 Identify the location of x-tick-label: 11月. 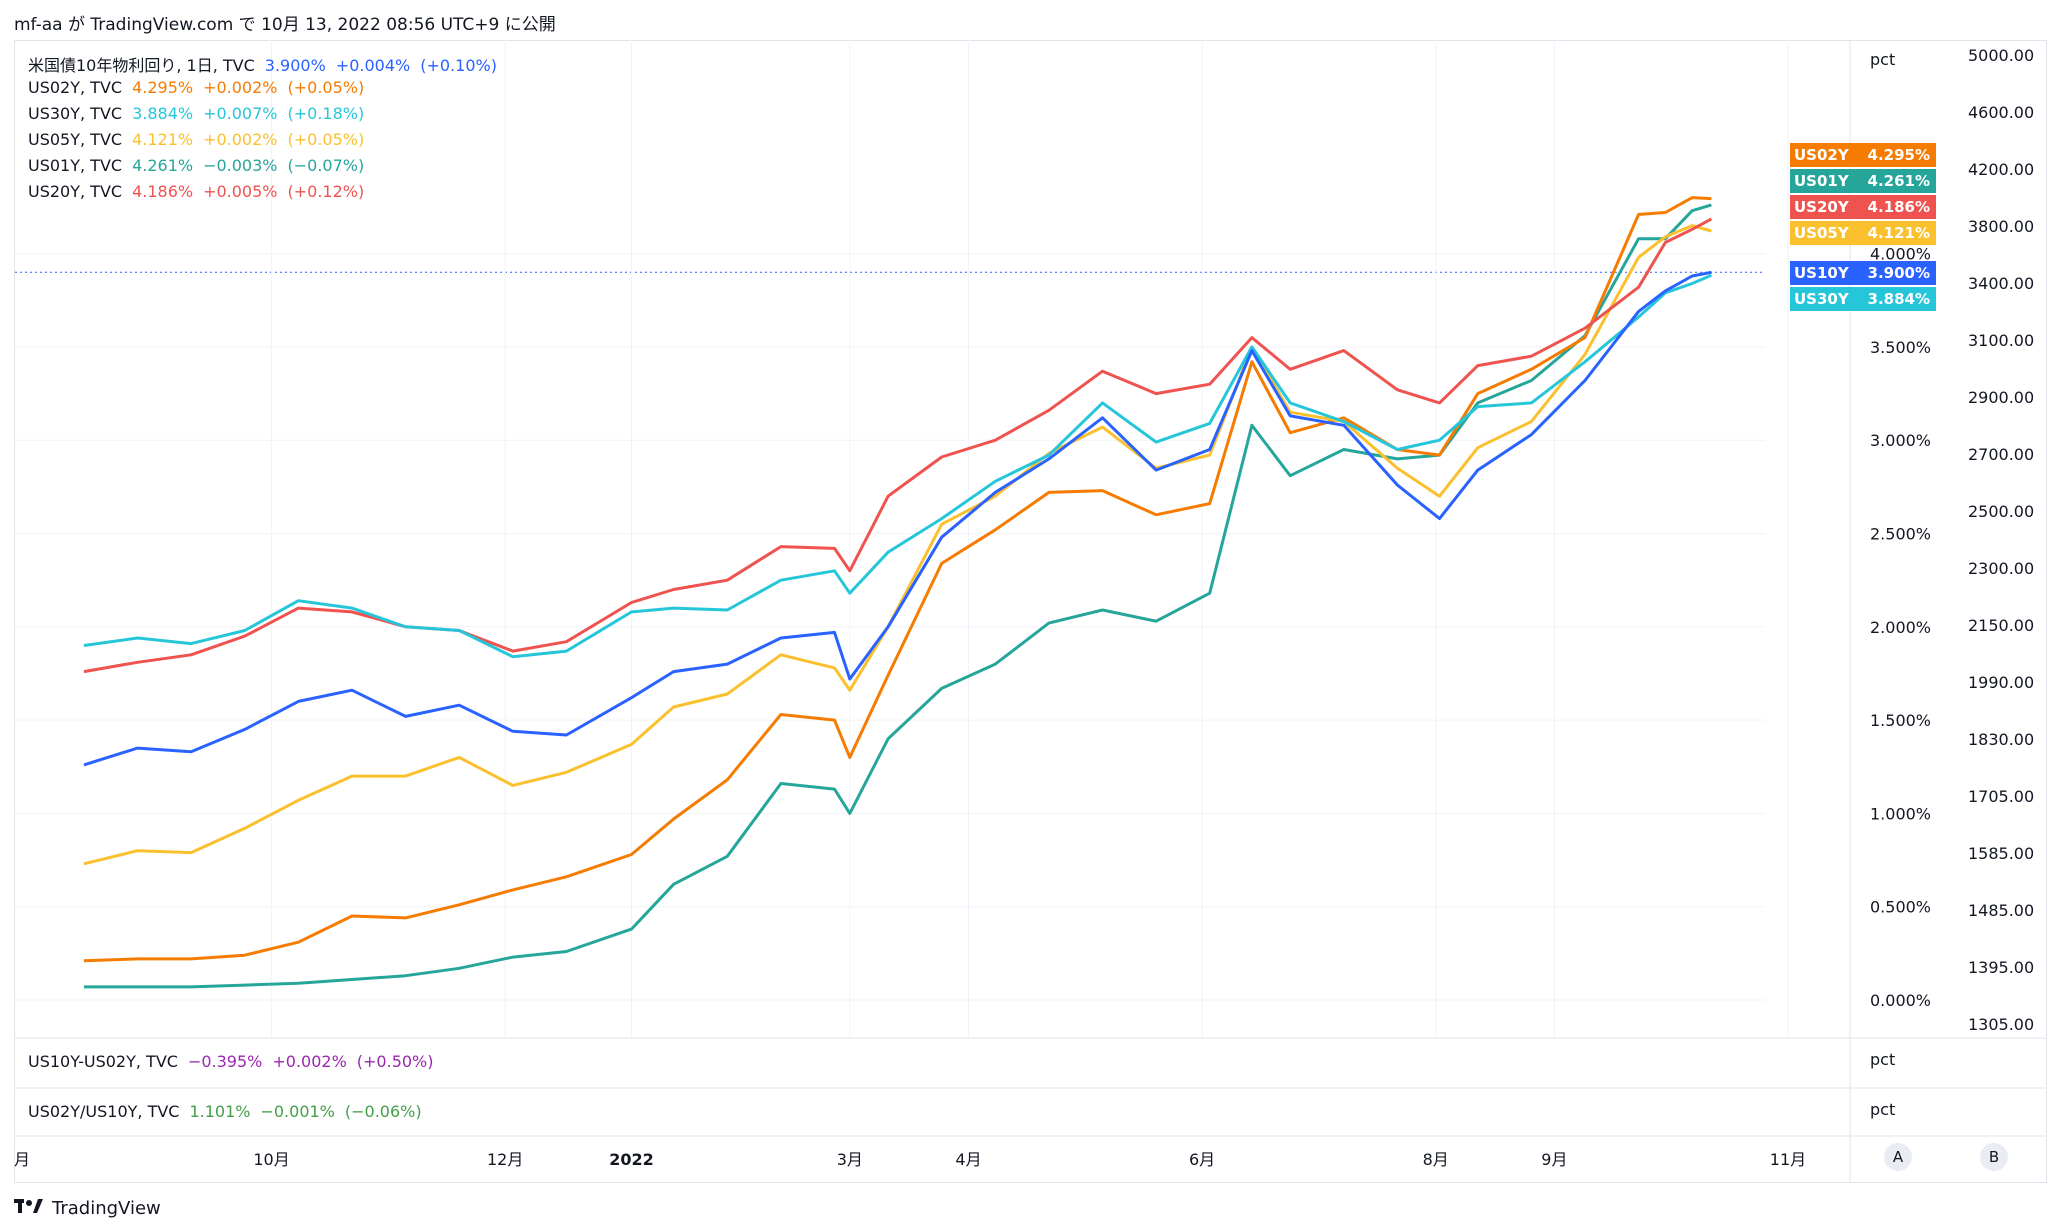
(1788, 1159).